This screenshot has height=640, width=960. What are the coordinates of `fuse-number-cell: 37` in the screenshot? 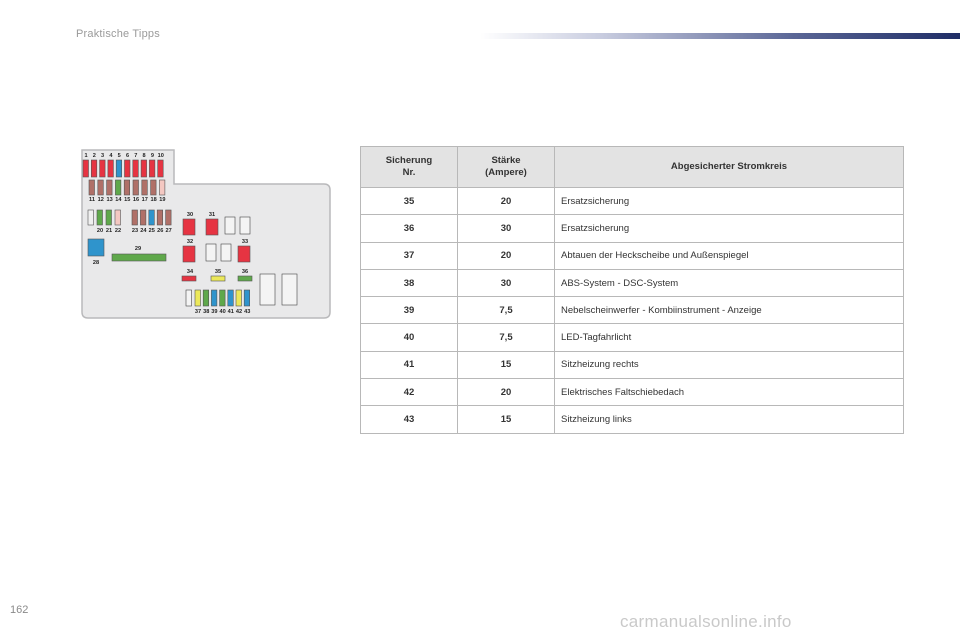 It's located at (409, 255).